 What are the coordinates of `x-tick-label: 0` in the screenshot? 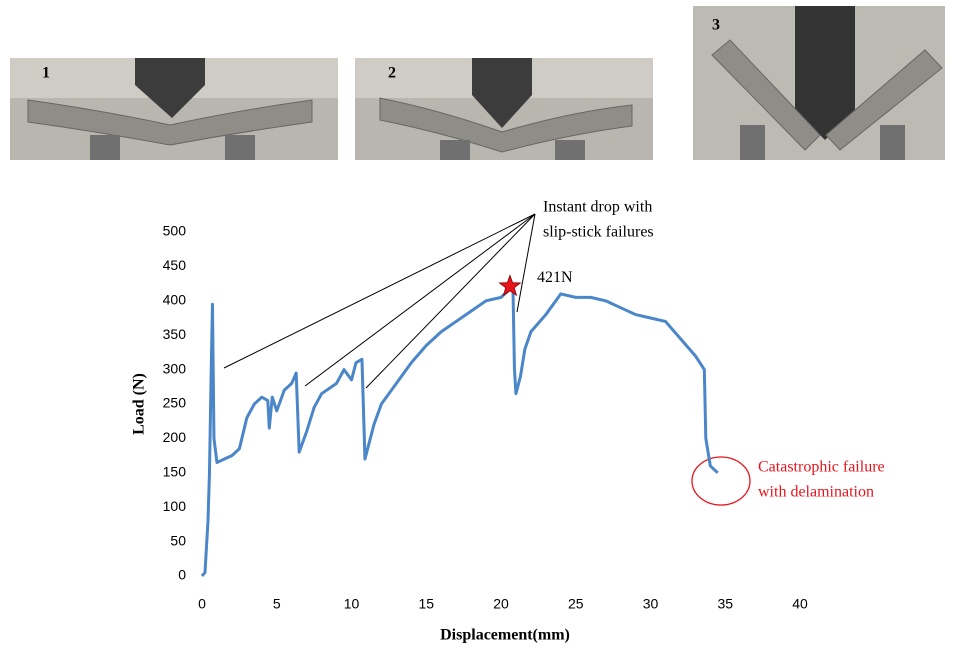 It's located at (202, 604).